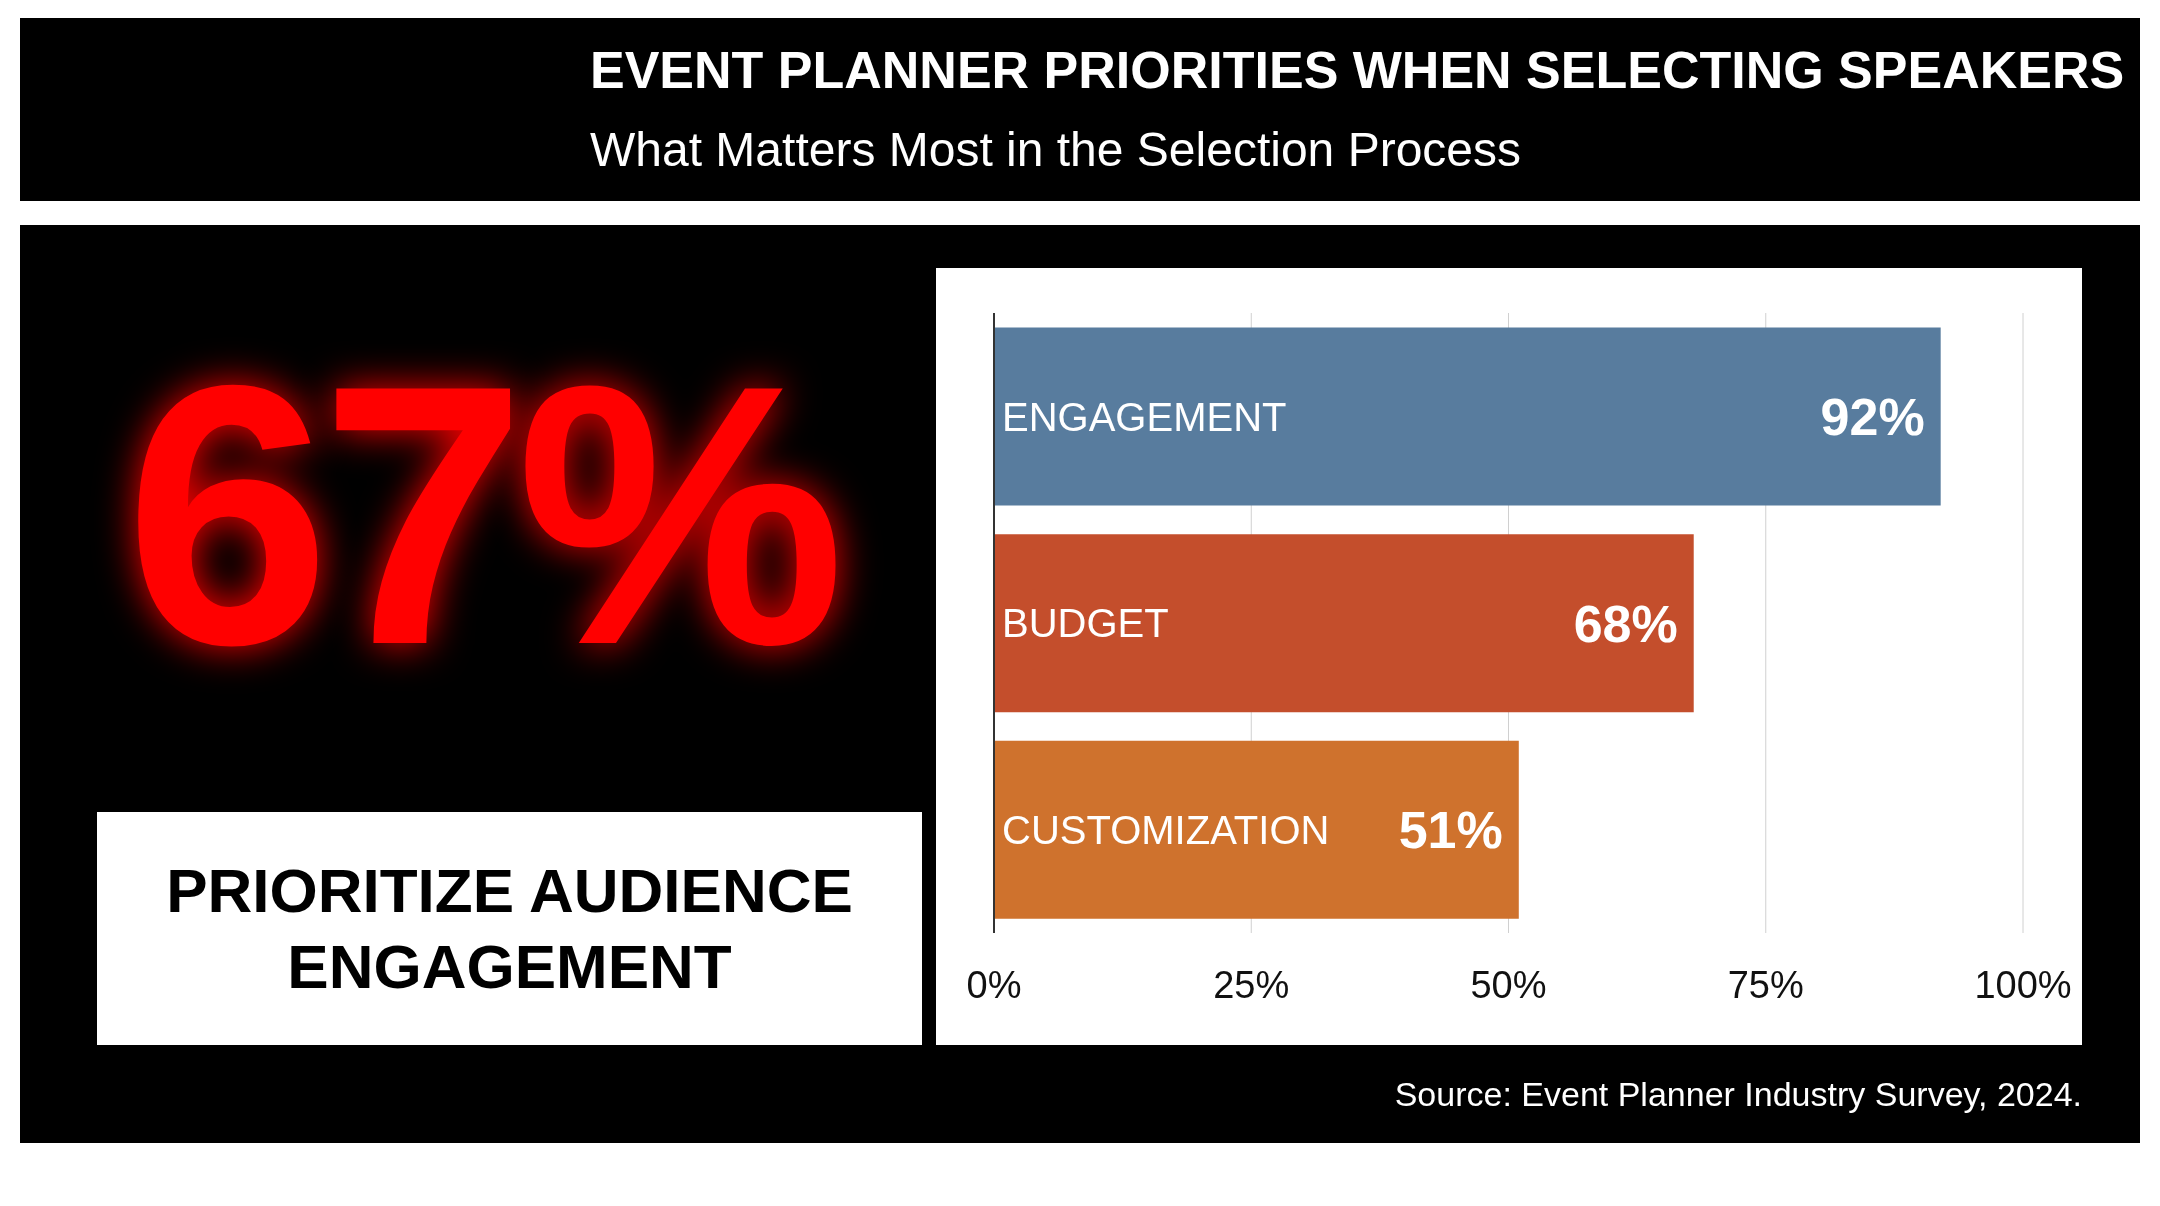  What do you see at coordinates (2023, 984) in the screenshot?
I see `x-tick-label: 100%` at bounding box center [2023, 984].